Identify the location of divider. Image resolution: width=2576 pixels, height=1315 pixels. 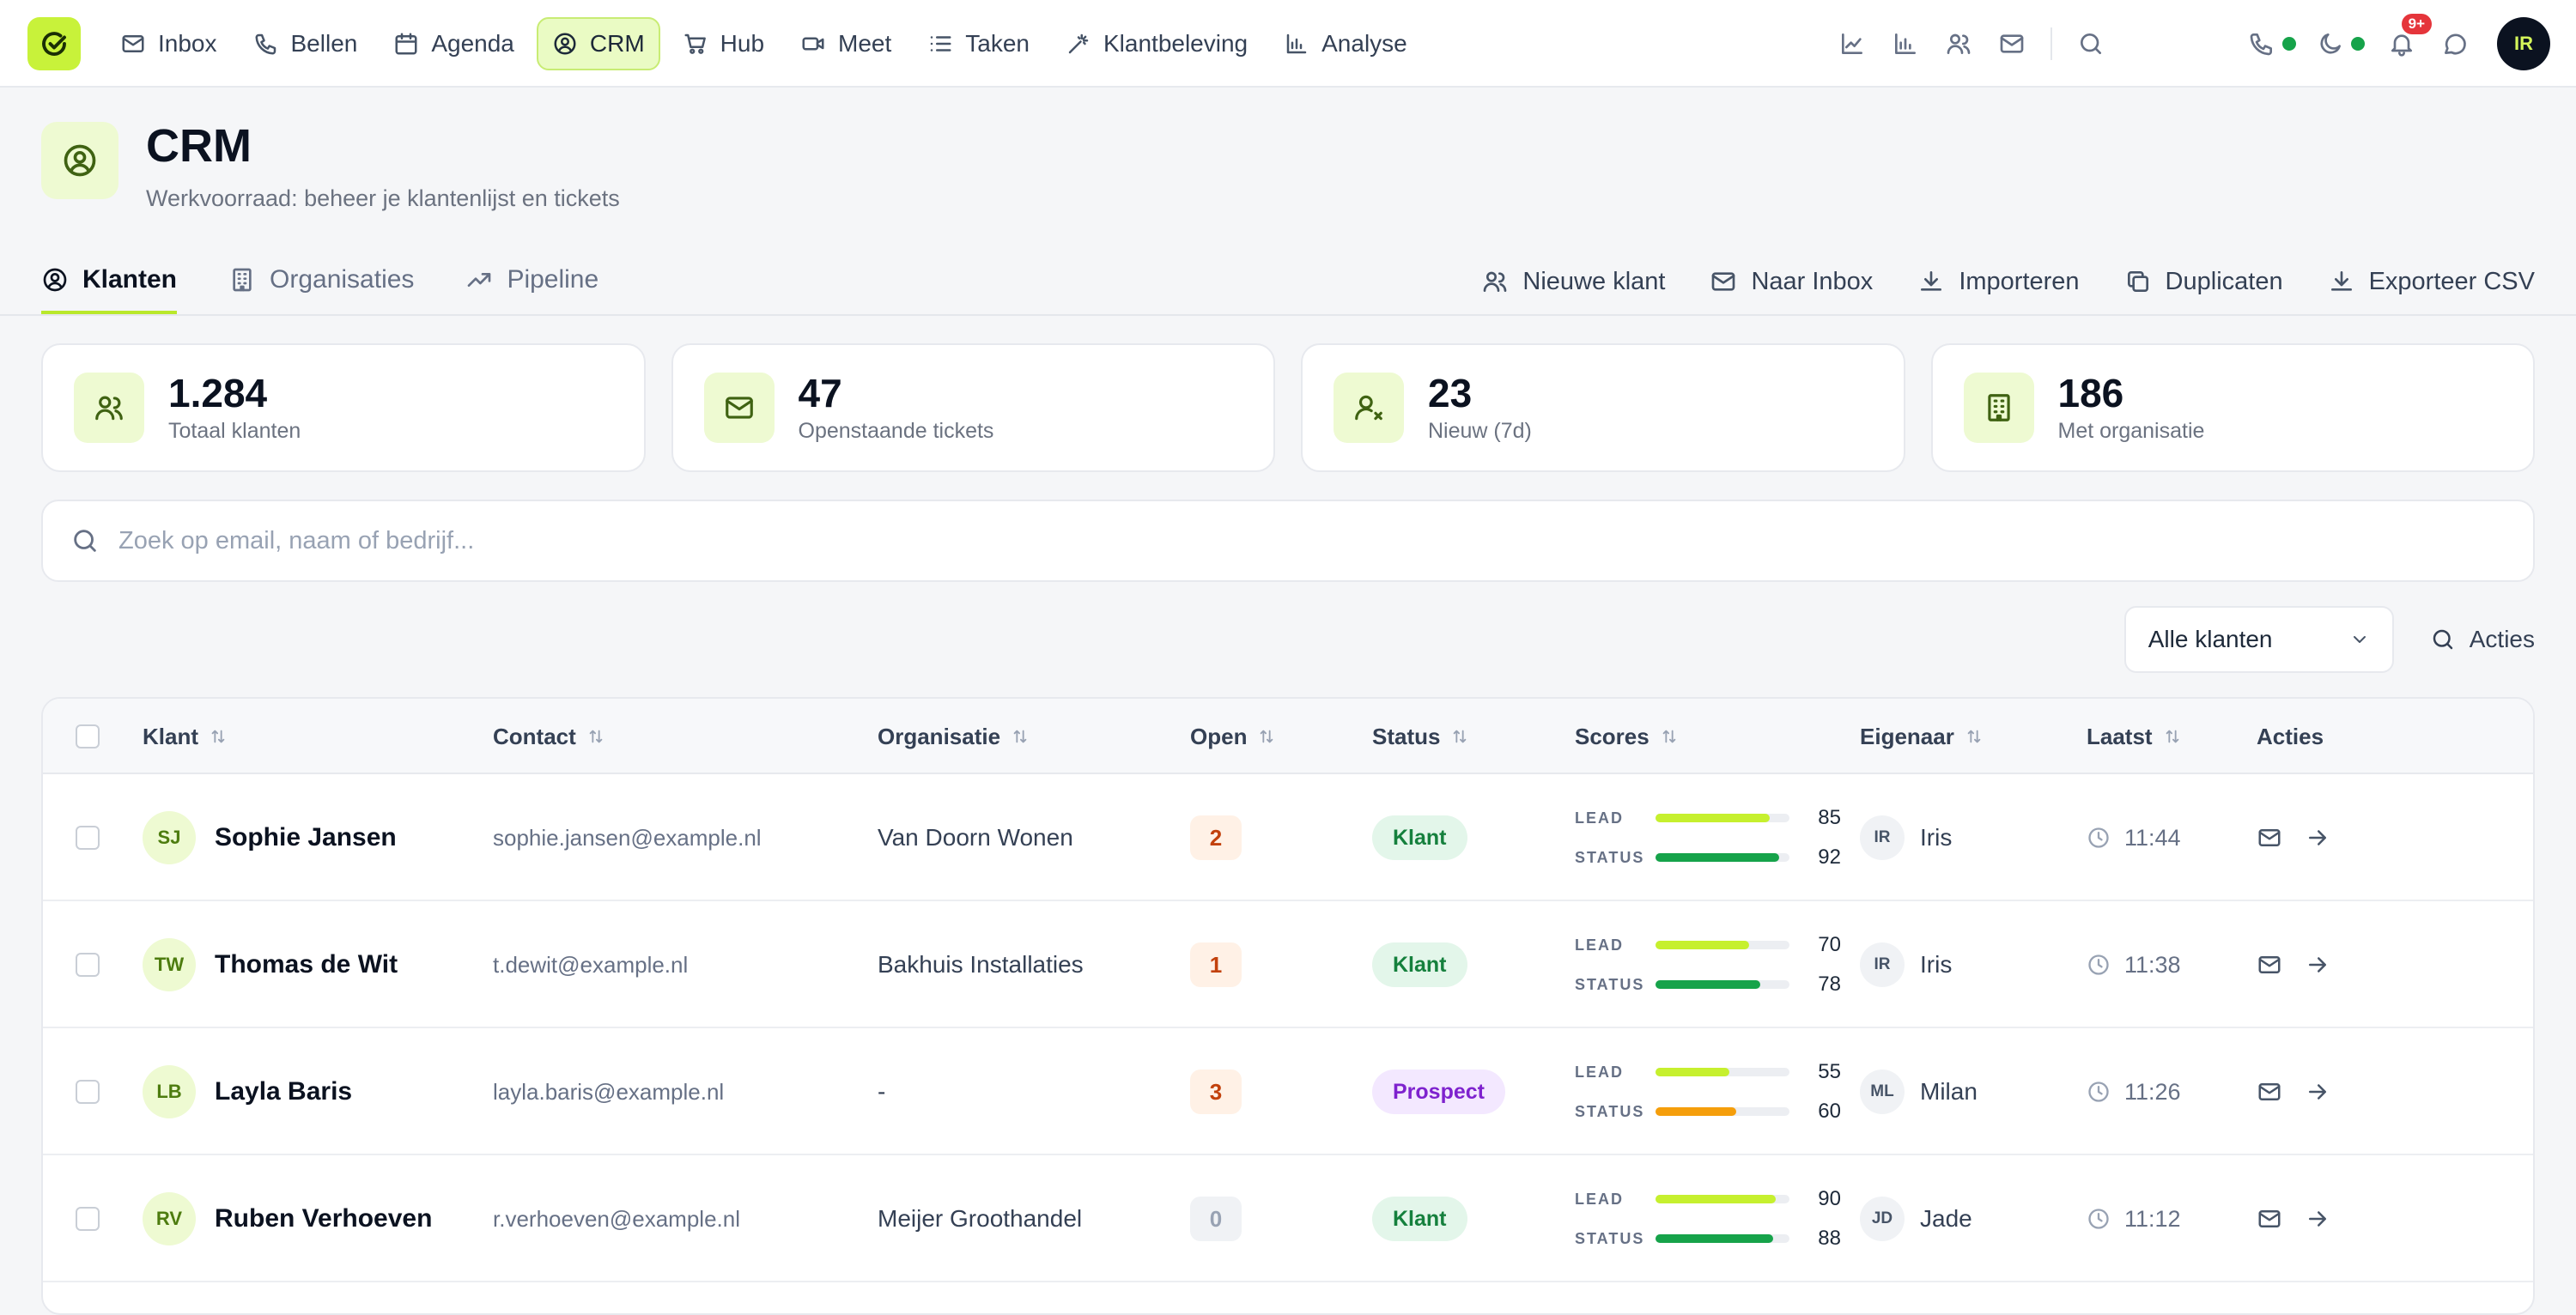
(2051, 43).